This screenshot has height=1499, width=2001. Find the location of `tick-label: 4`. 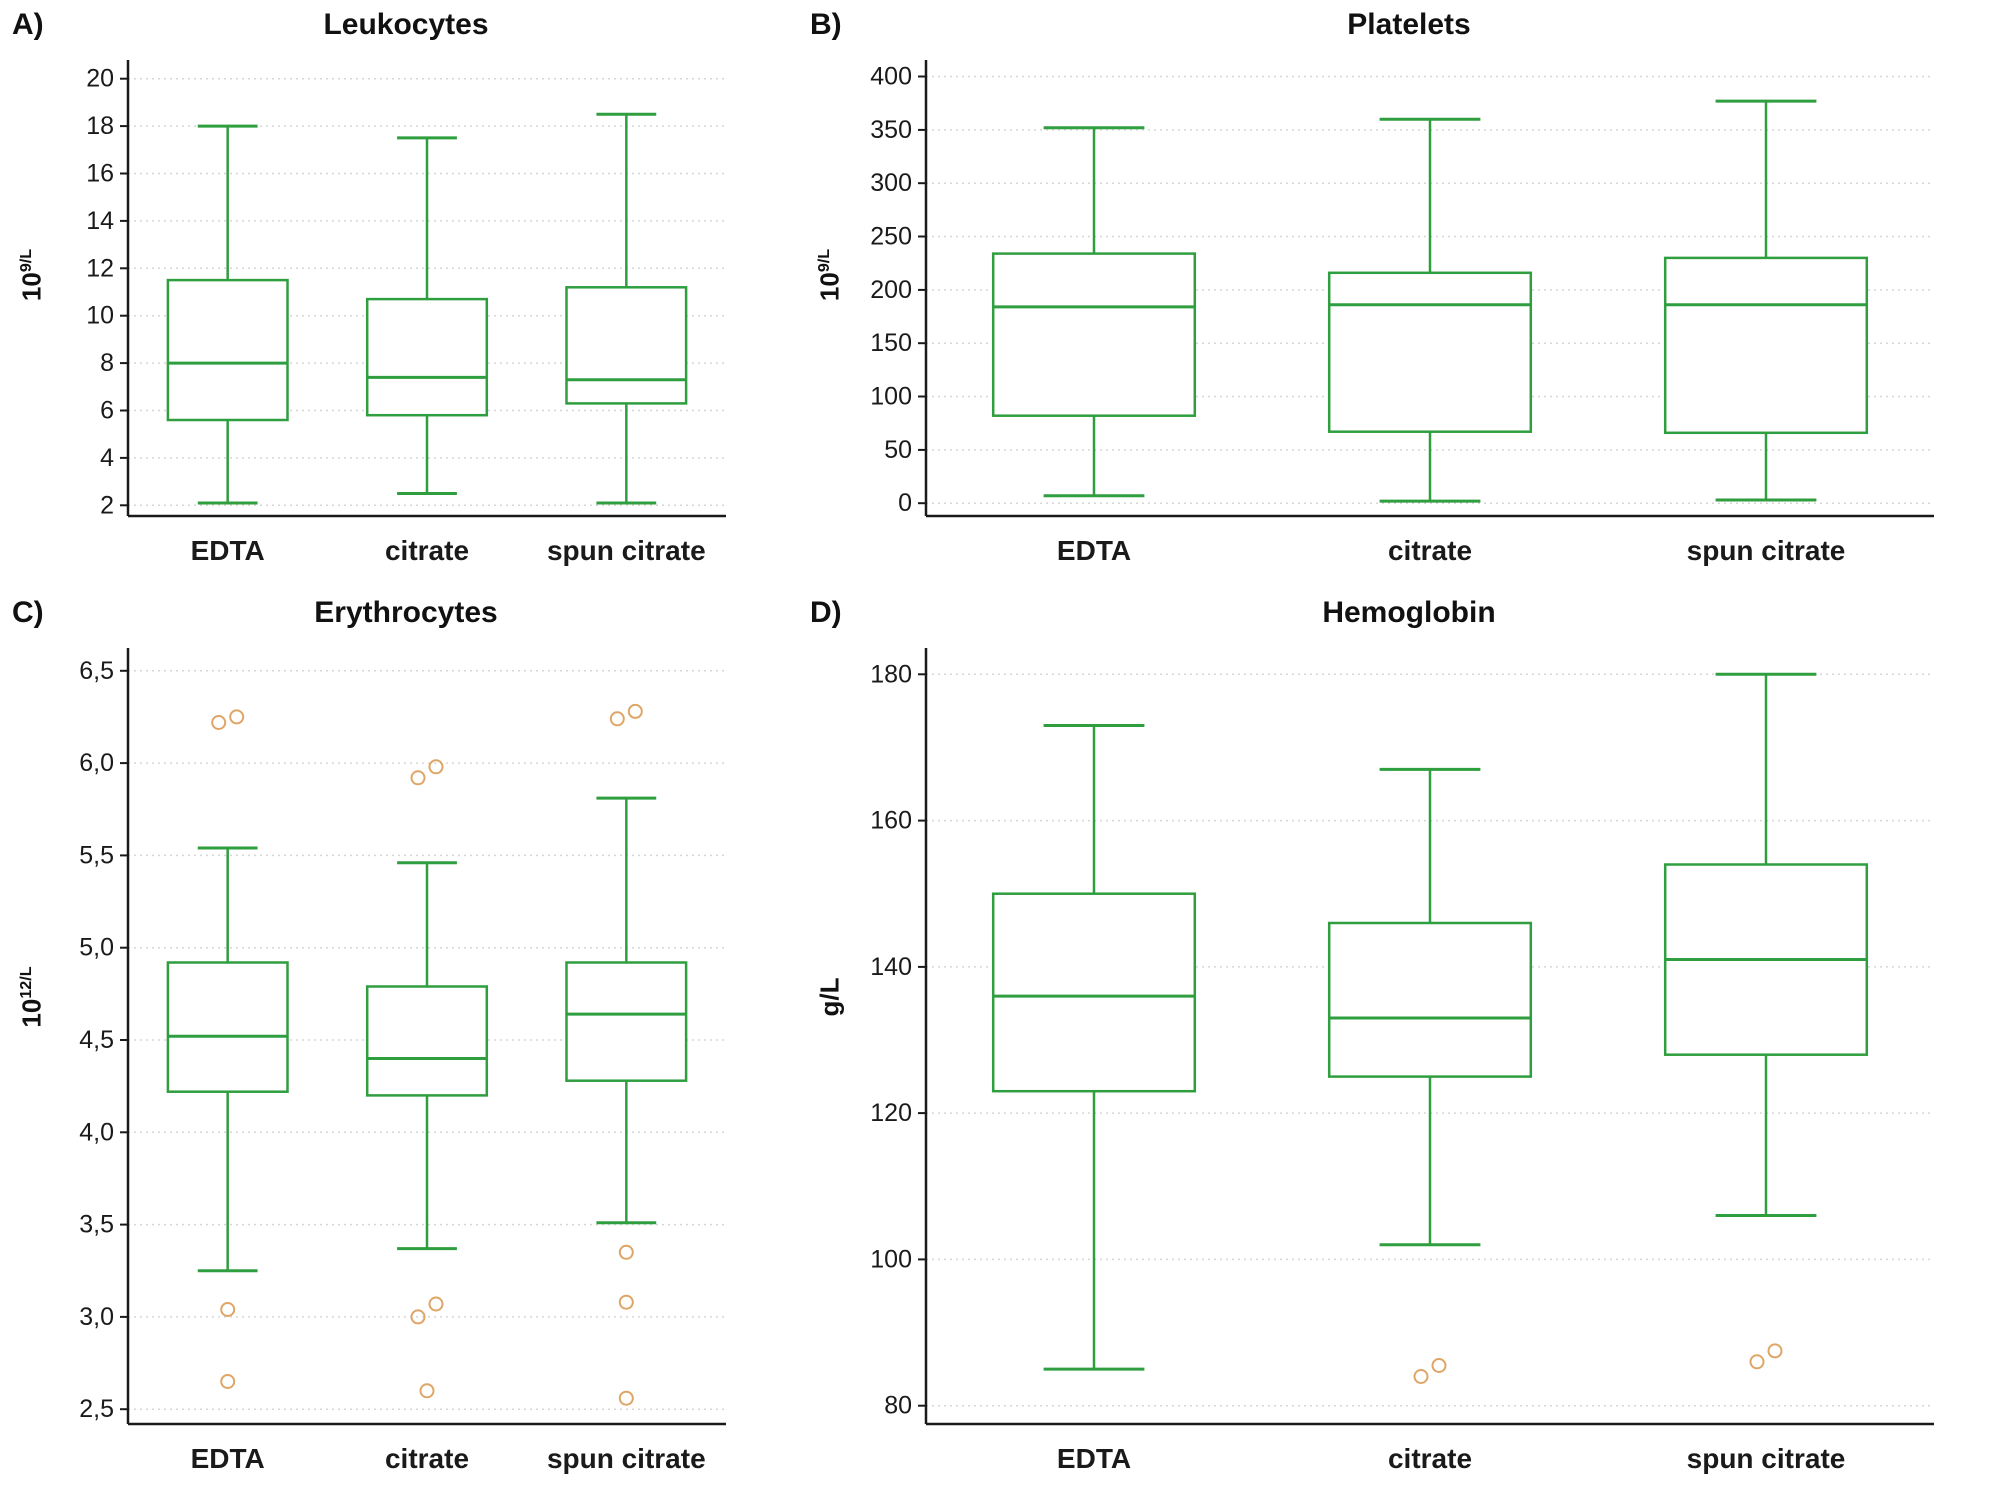

tick-label: 4 is located at coordinates (107, 458).